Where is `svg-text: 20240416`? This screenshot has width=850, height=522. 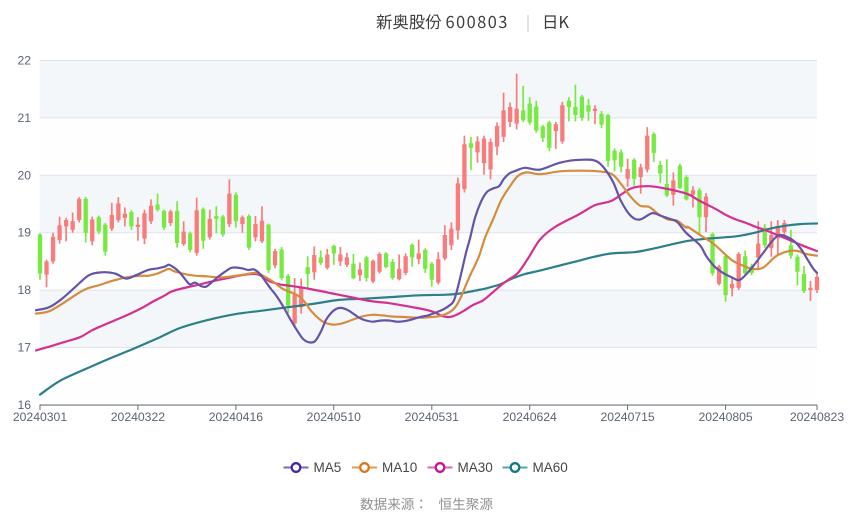
svg-text: 20240416 is located at coordinates (236, 417).